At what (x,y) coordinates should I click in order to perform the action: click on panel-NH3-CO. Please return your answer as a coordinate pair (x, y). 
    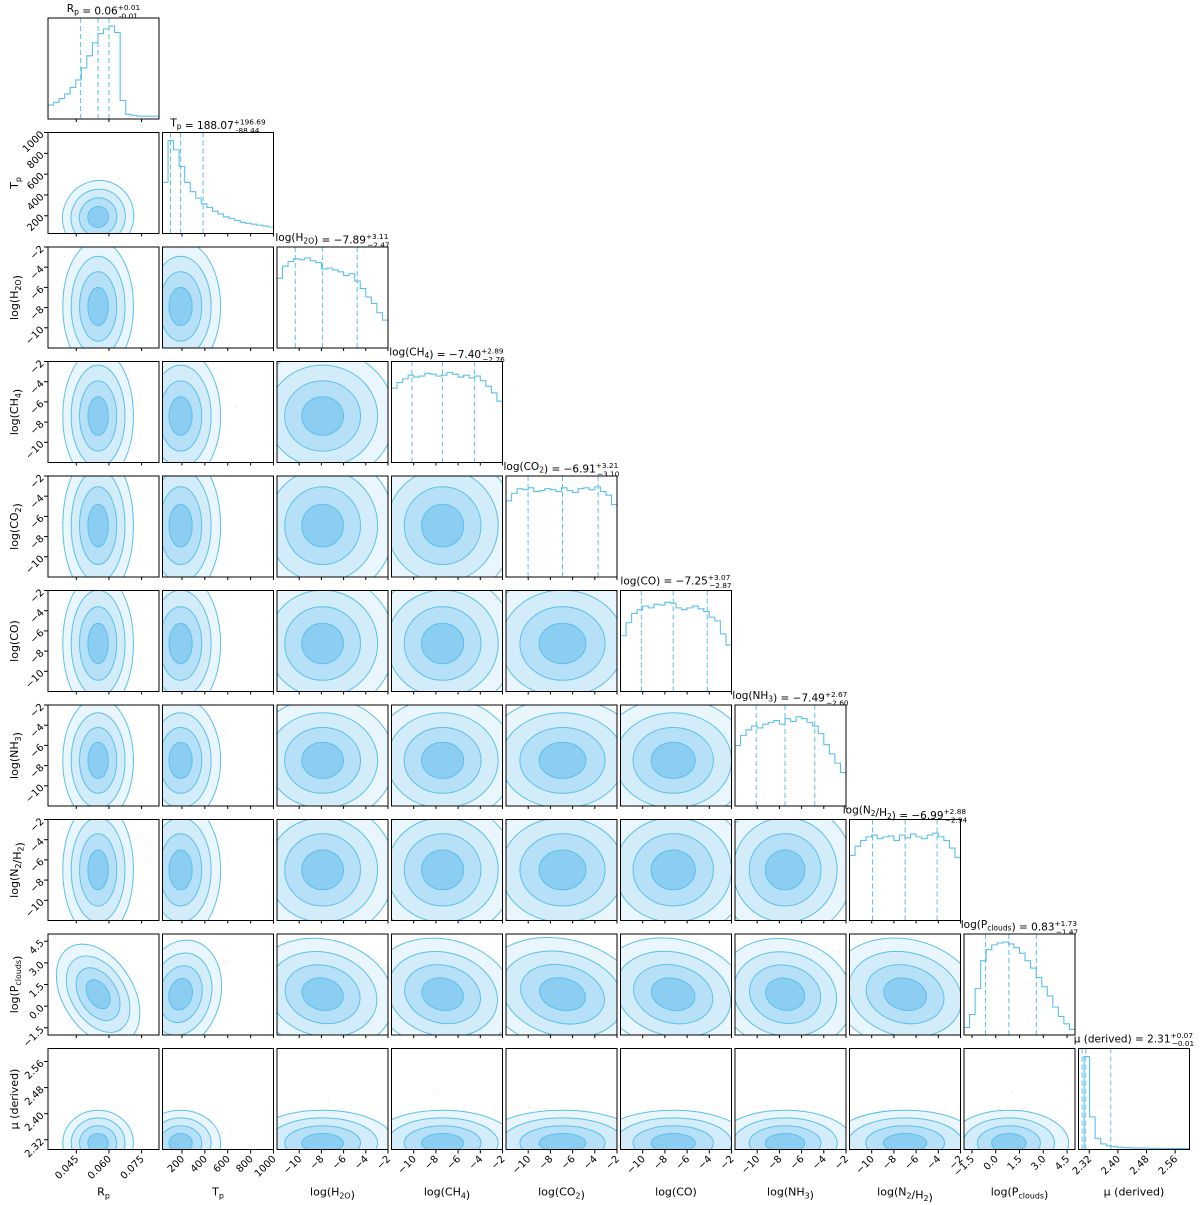
    Looking at the image, I should click on (676, 755).